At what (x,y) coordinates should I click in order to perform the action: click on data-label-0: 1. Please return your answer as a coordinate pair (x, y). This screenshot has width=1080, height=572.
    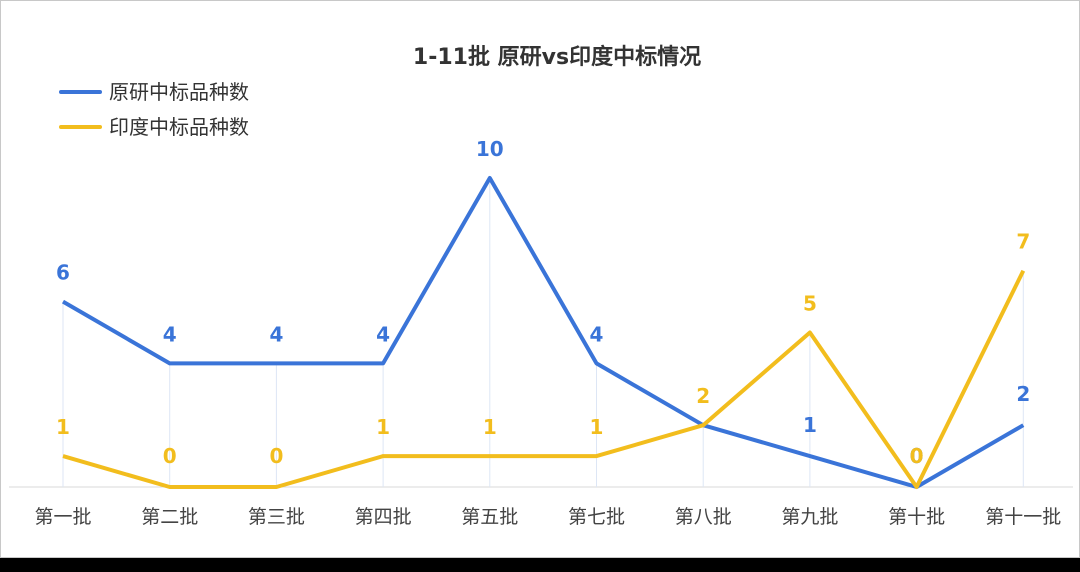
    Looking at the image, I should click on (810, 425).